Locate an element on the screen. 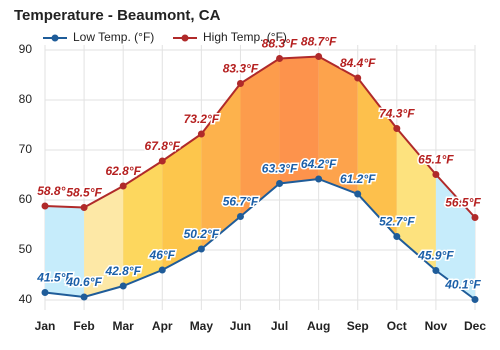 Image resolution: width=500 pixels, height=350 pixels. x-tick-label: Nov is located at coordinates (436, 326).